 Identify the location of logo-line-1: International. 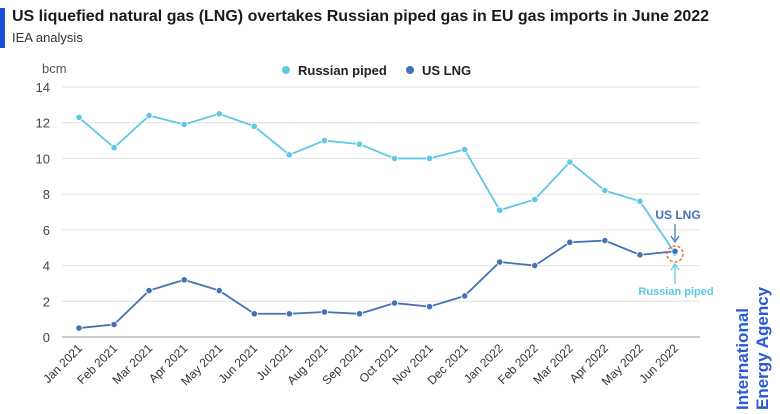
(742, 358).